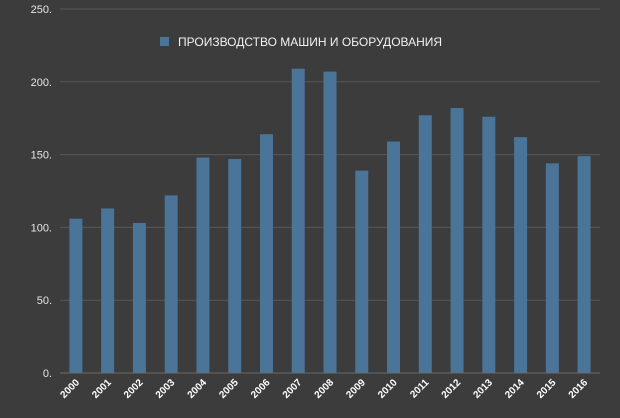 The height and width of the screenshot is (418, 620). Describe the element at coordinates (41, 192) in the screenshot. I see `y-axis-ticks: 0. 50. 100. 150. 200. 250.` at that location.